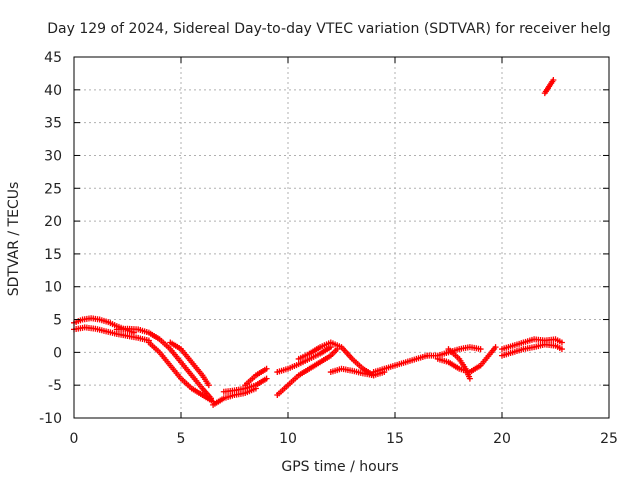 The width and height of the screenshot is (640, 485). I want to click on y-tick-label: -5, so click(55, 386).